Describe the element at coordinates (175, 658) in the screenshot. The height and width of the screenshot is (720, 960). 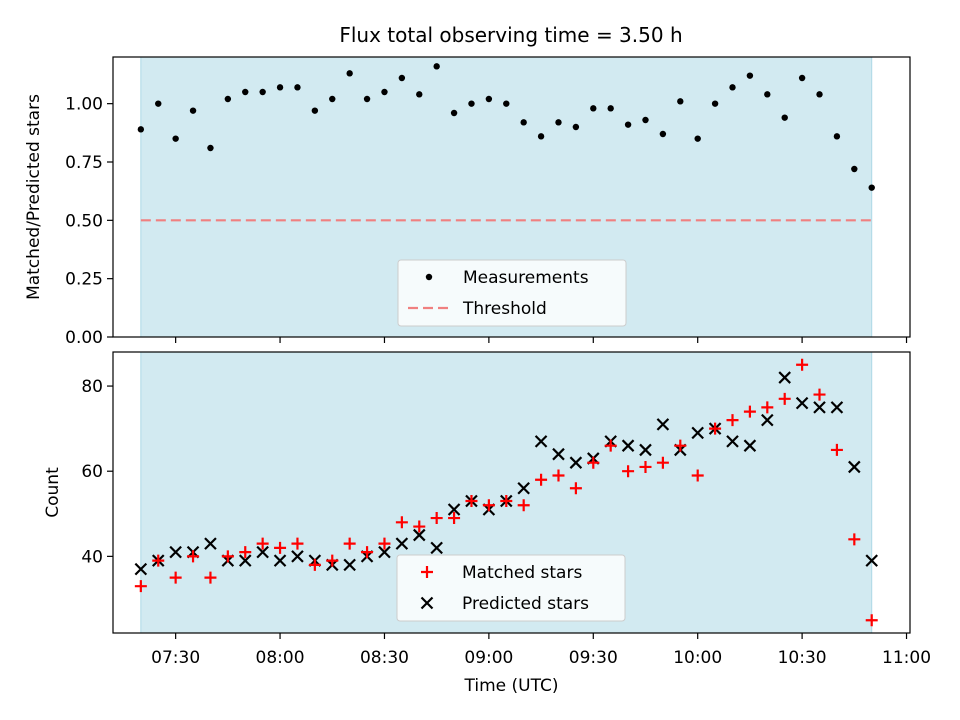
I see `count-xtick-label: 07:30` at that location.